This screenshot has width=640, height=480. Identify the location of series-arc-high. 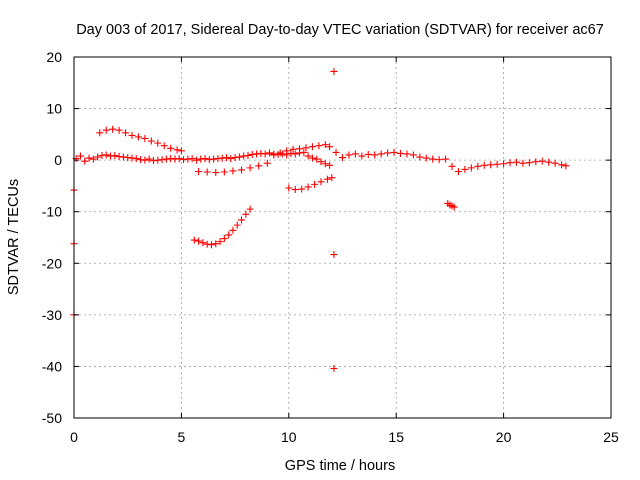
(140, 140).